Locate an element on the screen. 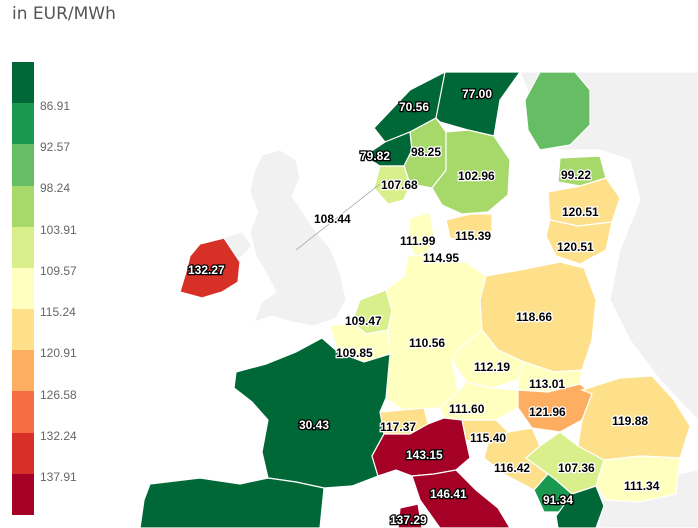 Image resolution: width=698 pixels, height=528 pixels. region-ie is located at coordinates (210, 268).